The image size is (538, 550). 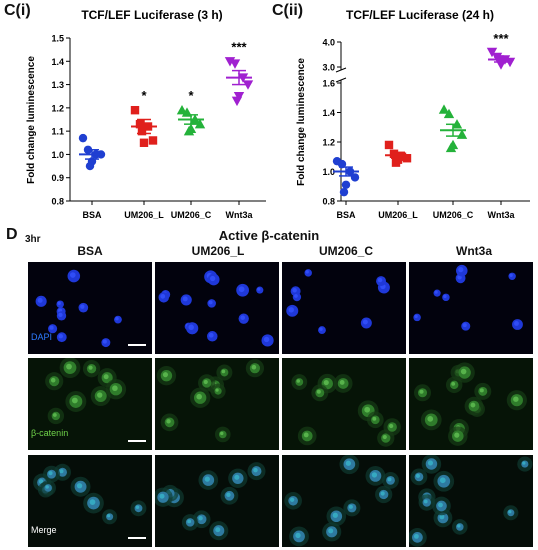 I want to click on panel-label-ci: C(i), so click(x=17, y=10).